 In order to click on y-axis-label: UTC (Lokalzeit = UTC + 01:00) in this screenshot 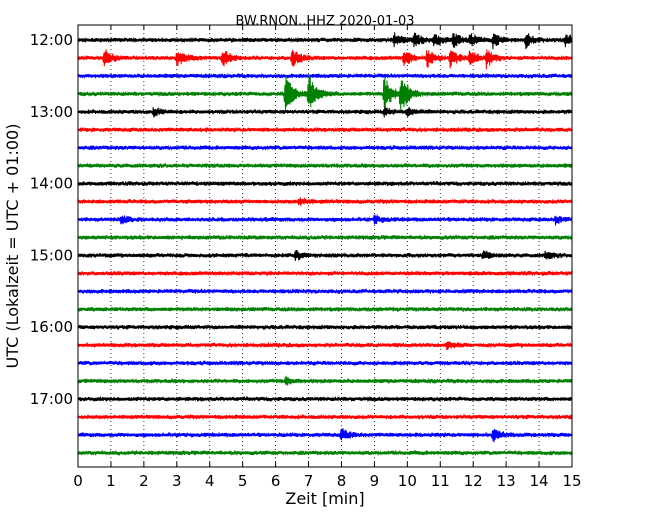, I will do `click(12, 246)`.